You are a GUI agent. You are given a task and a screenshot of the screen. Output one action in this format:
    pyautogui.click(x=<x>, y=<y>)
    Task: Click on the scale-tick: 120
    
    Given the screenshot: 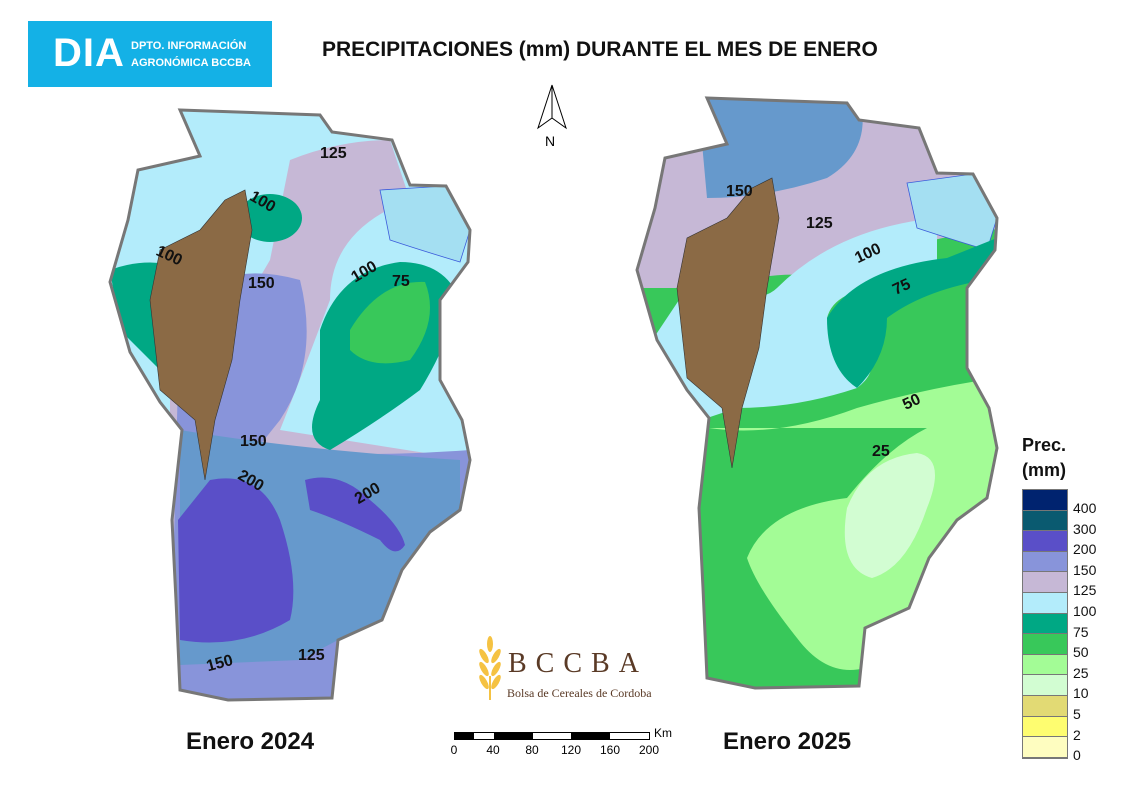 What is the action you would take?
    pyautogui.click(x=571, y=750)
    